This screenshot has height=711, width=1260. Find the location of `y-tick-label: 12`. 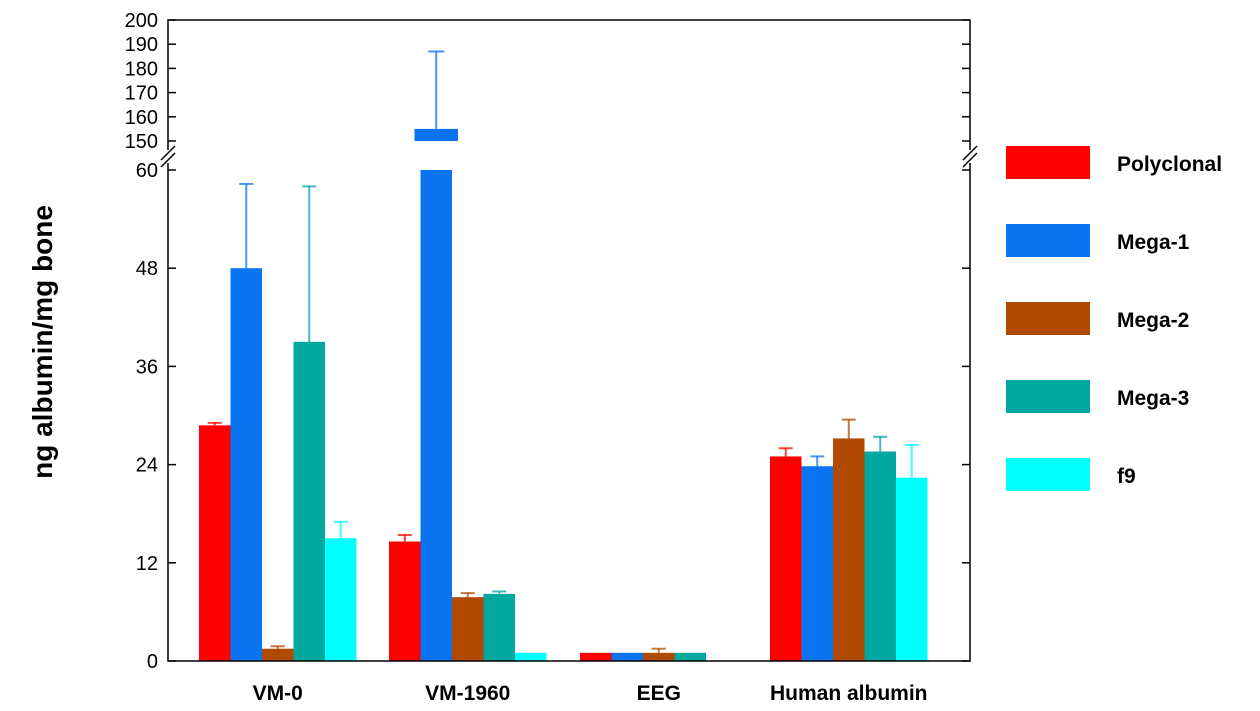

y-tick-label: 12 is located at coordinates (147, 564).